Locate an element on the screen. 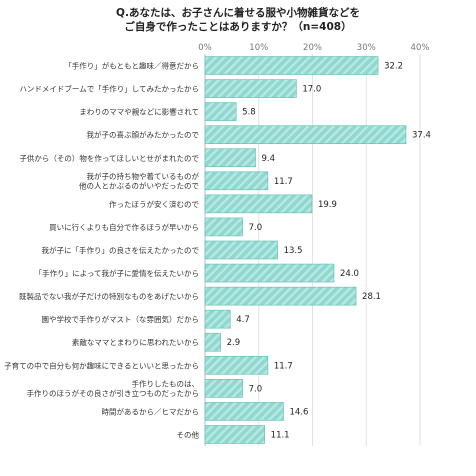 Image resolution: width=476 pixels, height=476 pixels. category-label-7: 作ったほうが安く済むので is located at coordinates (154, 204).